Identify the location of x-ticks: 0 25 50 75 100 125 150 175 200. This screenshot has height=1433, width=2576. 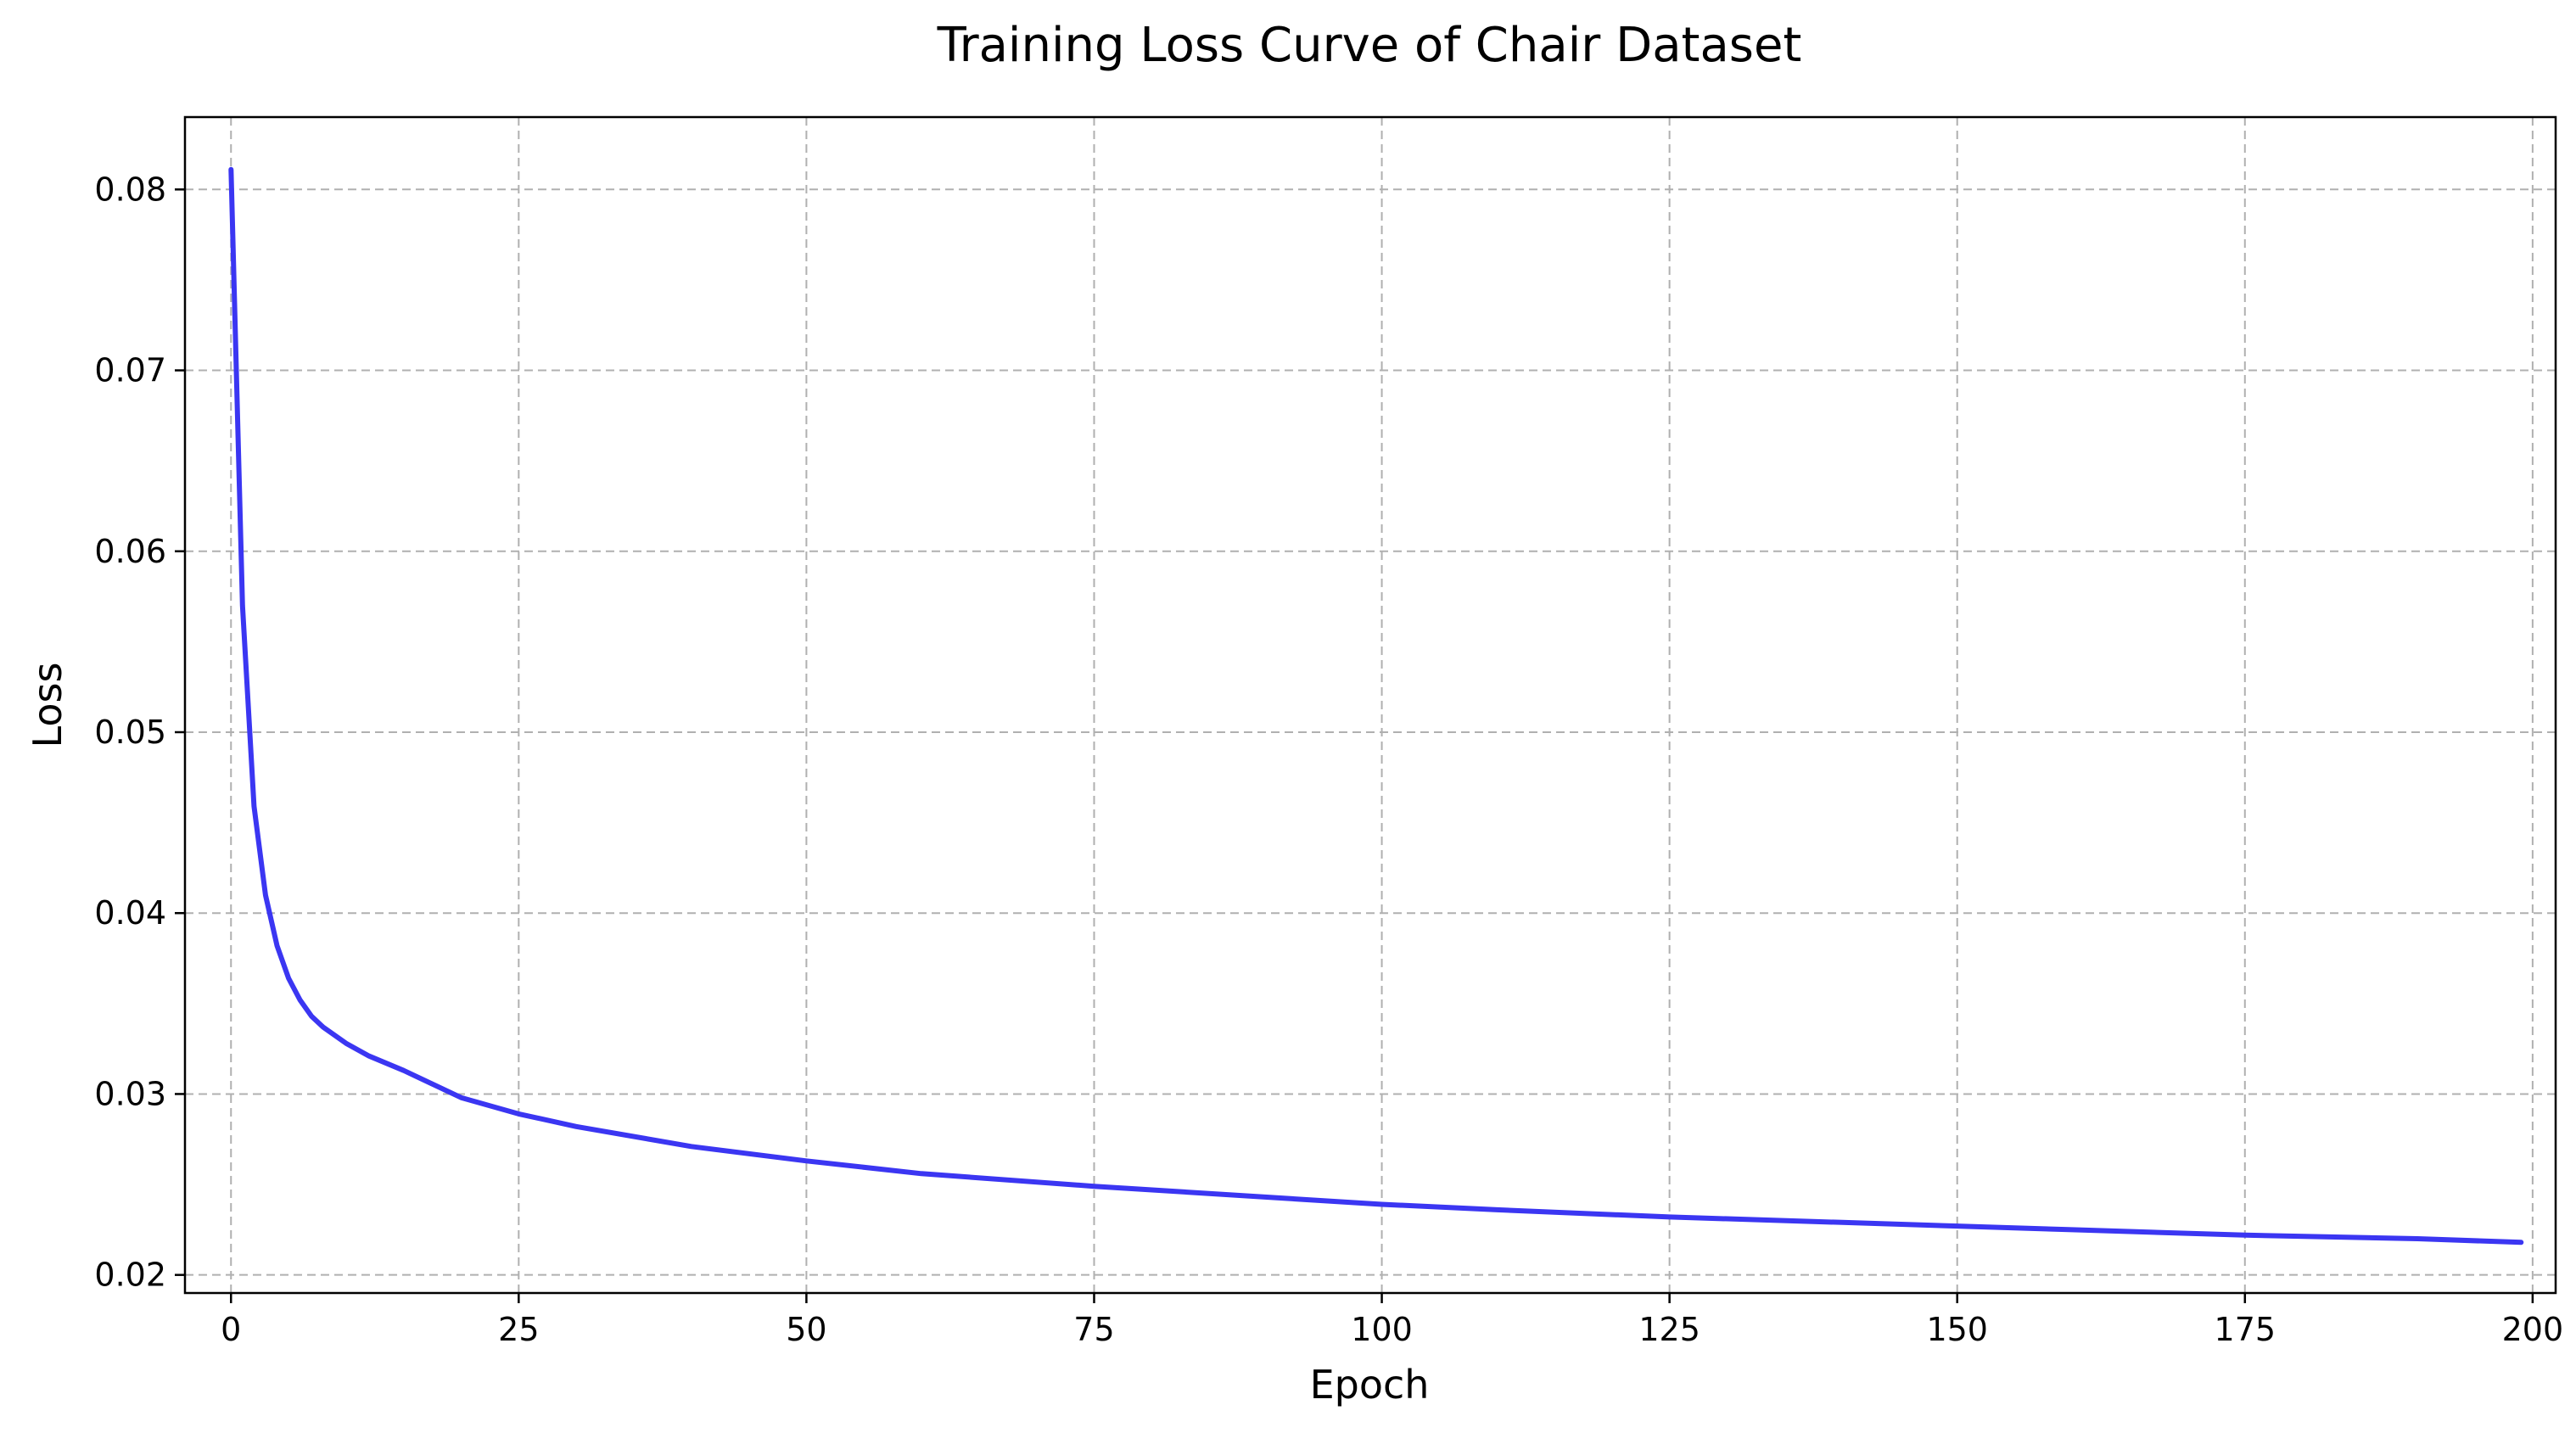
(1392, 1320).